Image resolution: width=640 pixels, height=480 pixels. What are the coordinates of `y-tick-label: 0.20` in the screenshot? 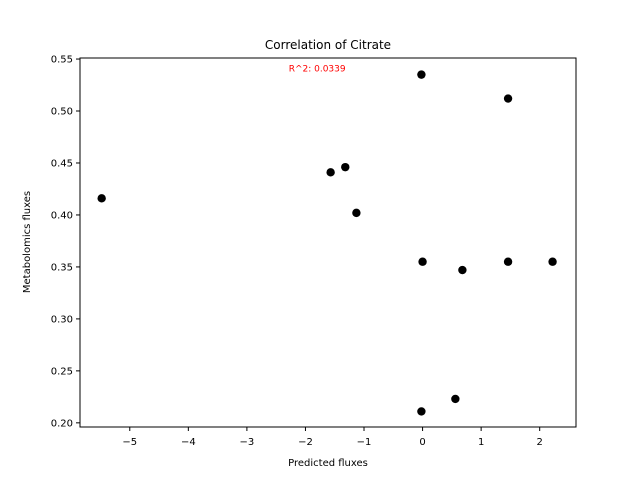 It's located at (62, 423).